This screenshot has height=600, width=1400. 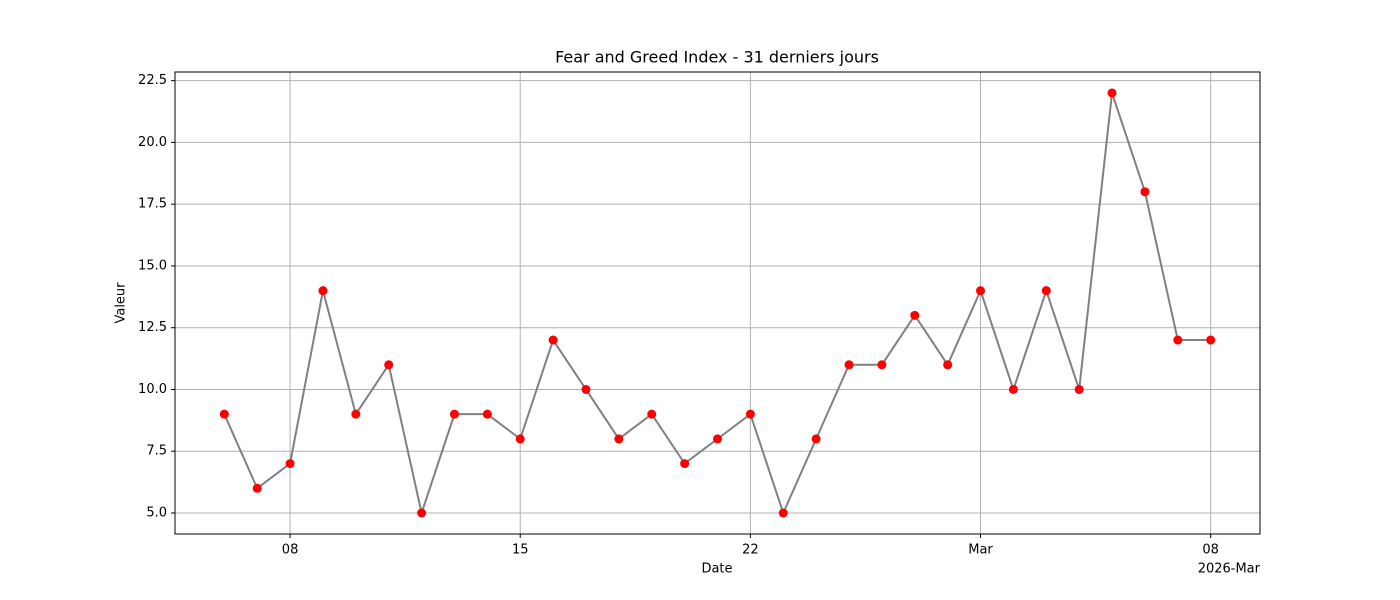 I want to click on y-tick-label: 10.0, so click(x=152, y=389).